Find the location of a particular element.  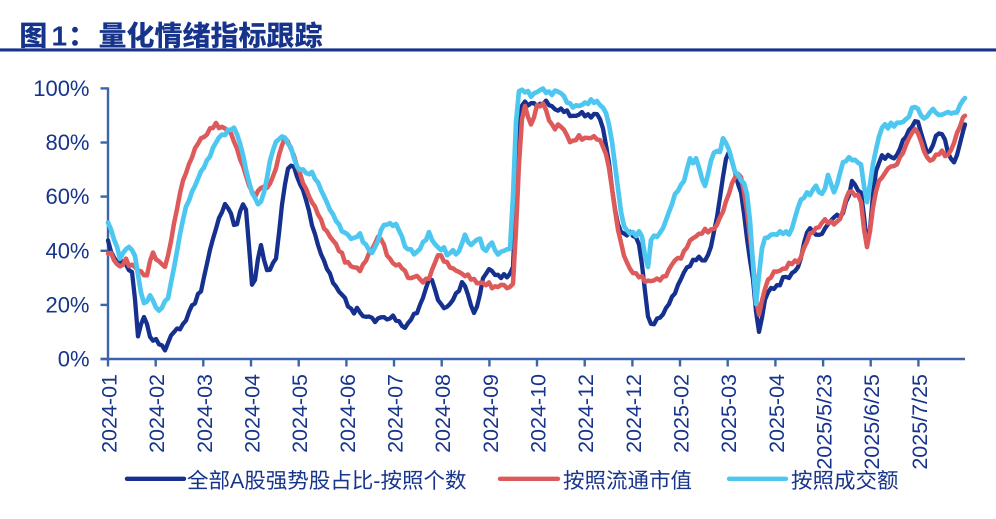

svg-text: 2025/6/25 is located at coordinates (872, 422).